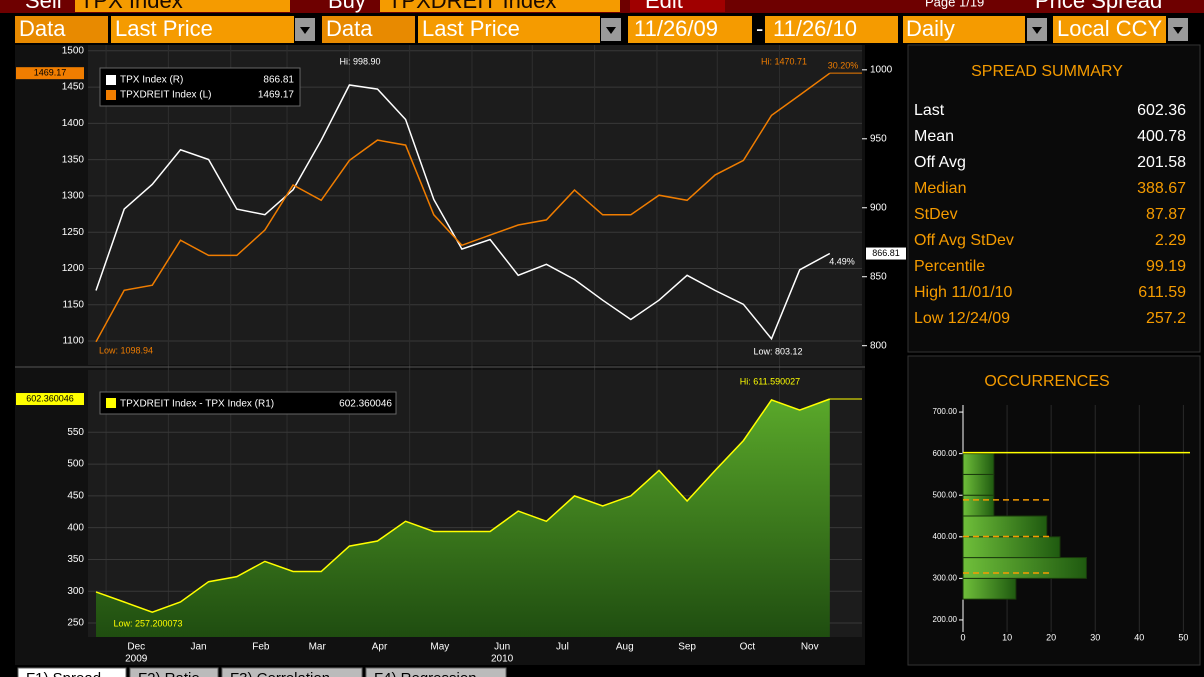  Describe the element at coordinates (1170, 240) in the screenshot. I see `summary-value: 2.29` at that location.